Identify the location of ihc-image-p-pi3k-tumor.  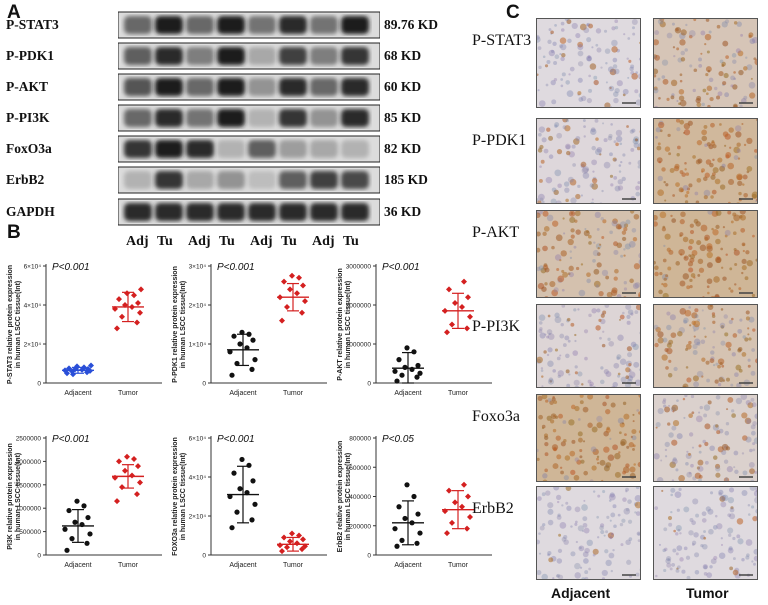
(705, 346).